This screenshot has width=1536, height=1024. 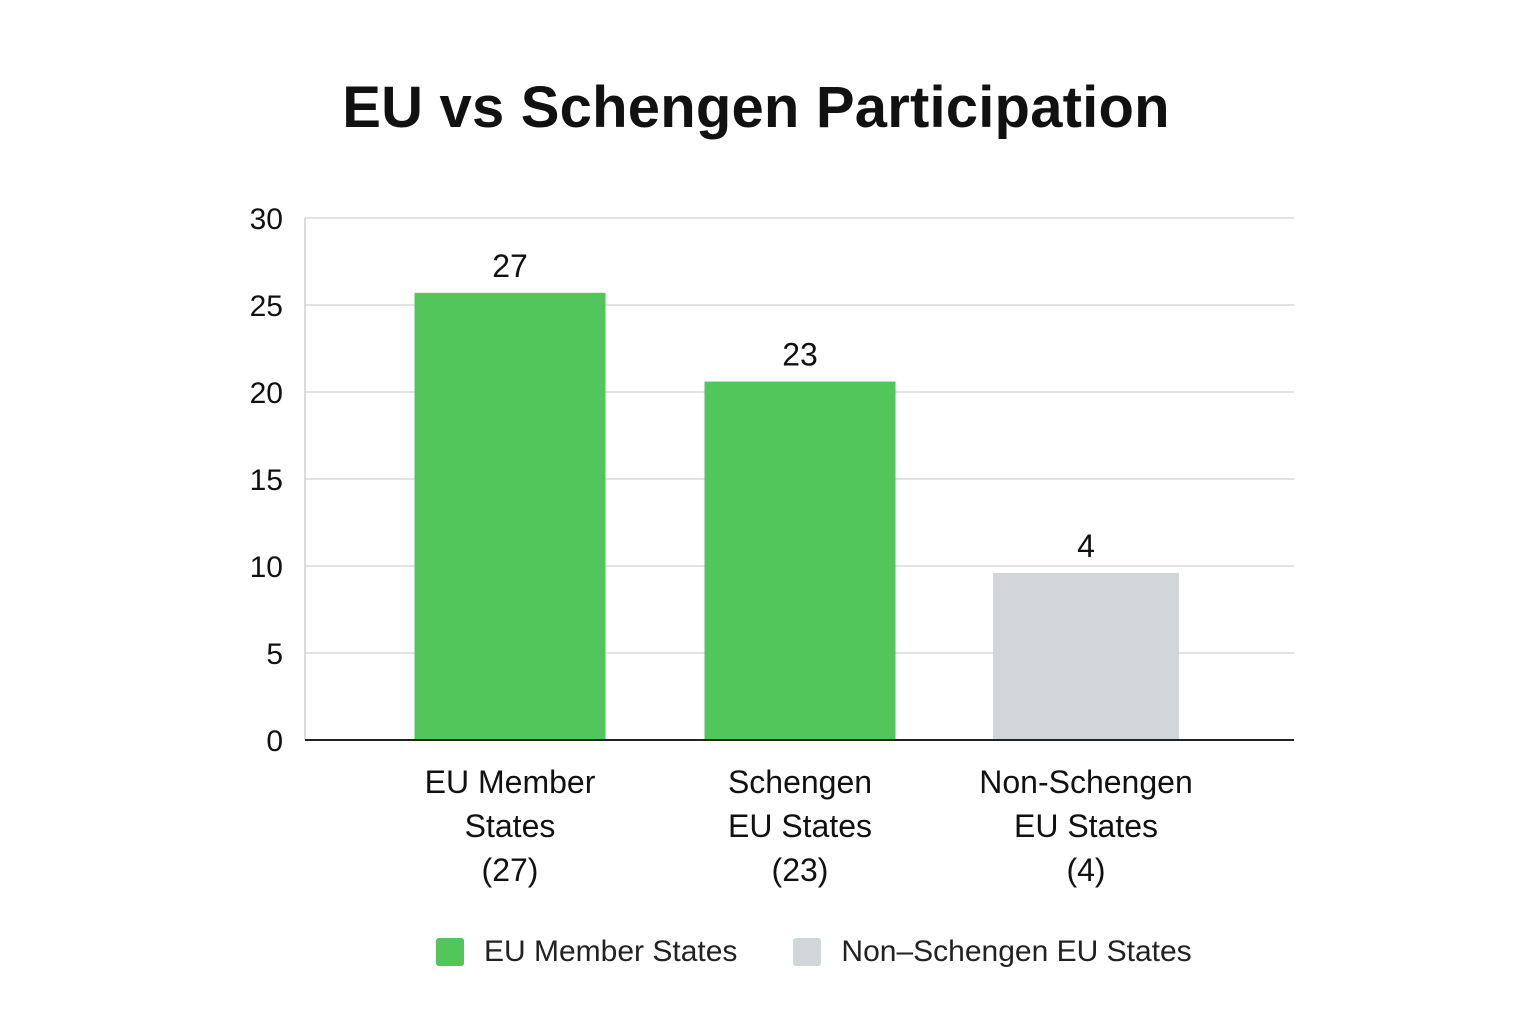 What do you see at coordinates (611, 951) in the screenshot?
I see `legend-label: EU Member States` at bounding box center [611, 951].